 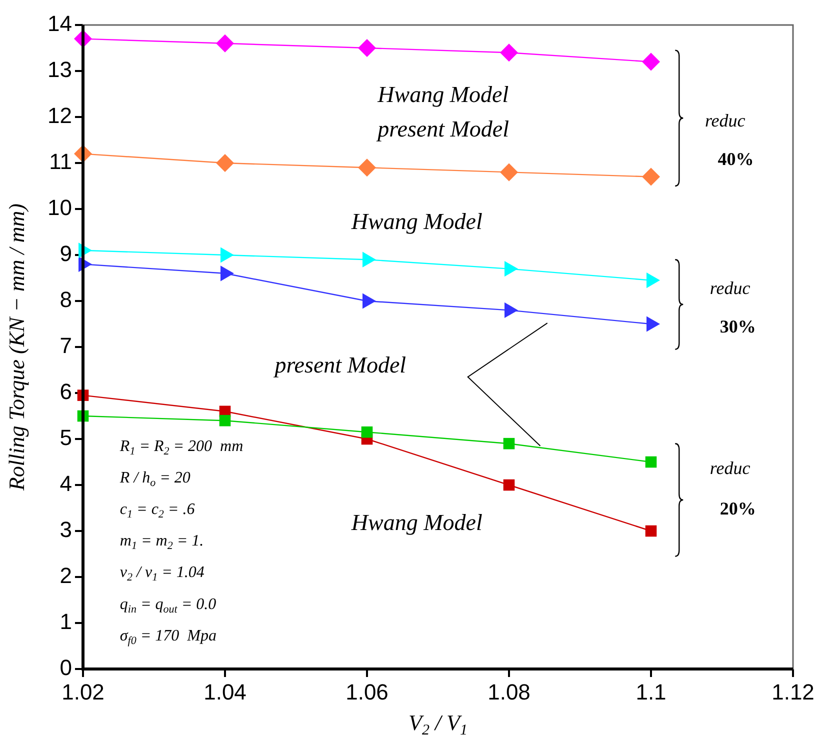 I want to click on y-tick-label: 11, so click(x=60, y=161).